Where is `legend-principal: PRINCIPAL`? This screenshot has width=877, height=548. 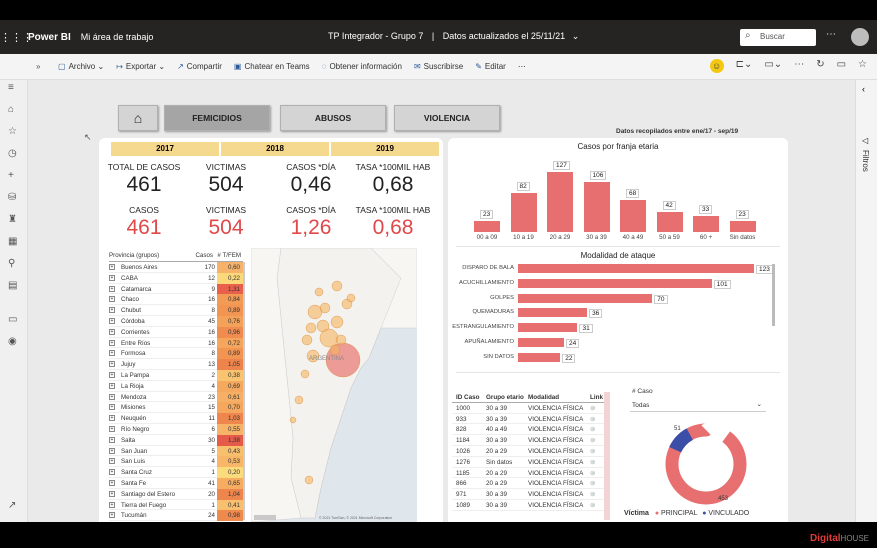 legend-principal: PRINCIPAL is located at coordinates (679, 513).